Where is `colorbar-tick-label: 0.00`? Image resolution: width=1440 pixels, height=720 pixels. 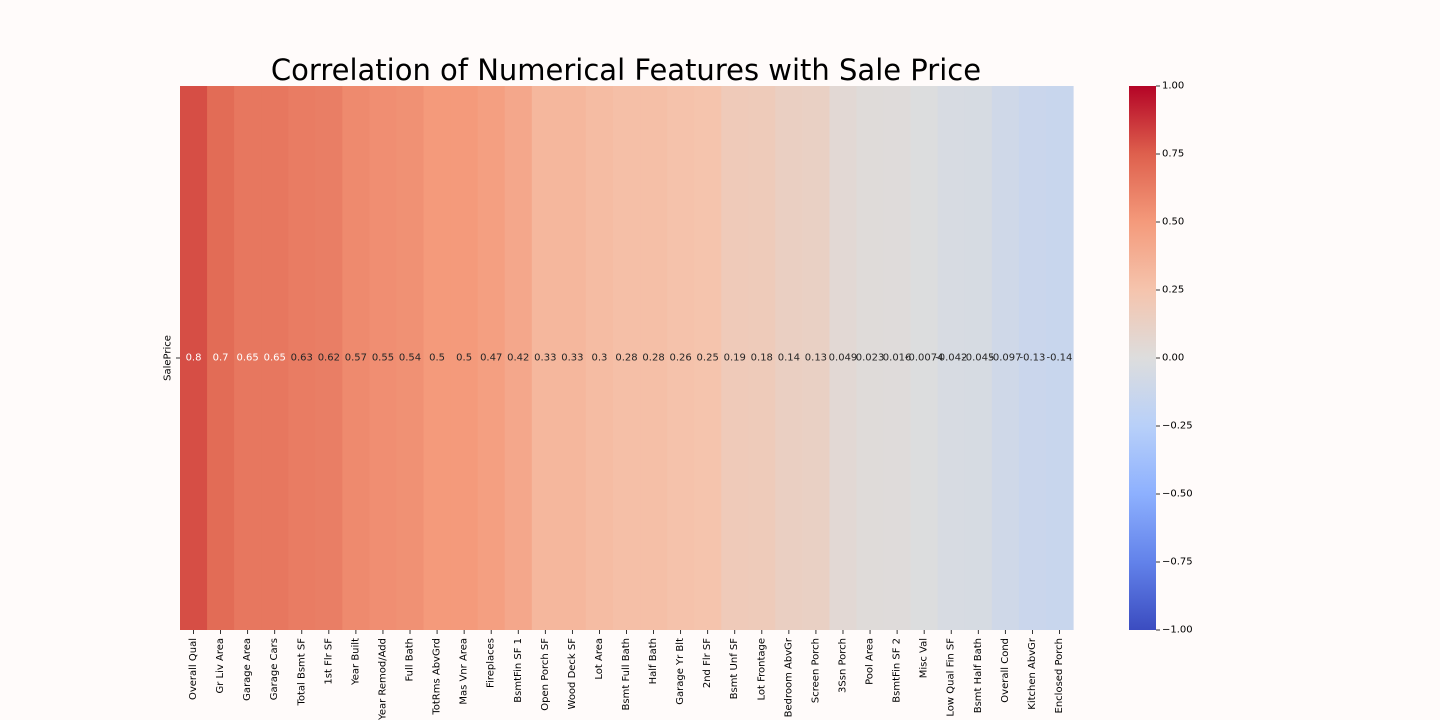 colorbar-tick-label: 0.00 is located at coordinates (1173, 358).